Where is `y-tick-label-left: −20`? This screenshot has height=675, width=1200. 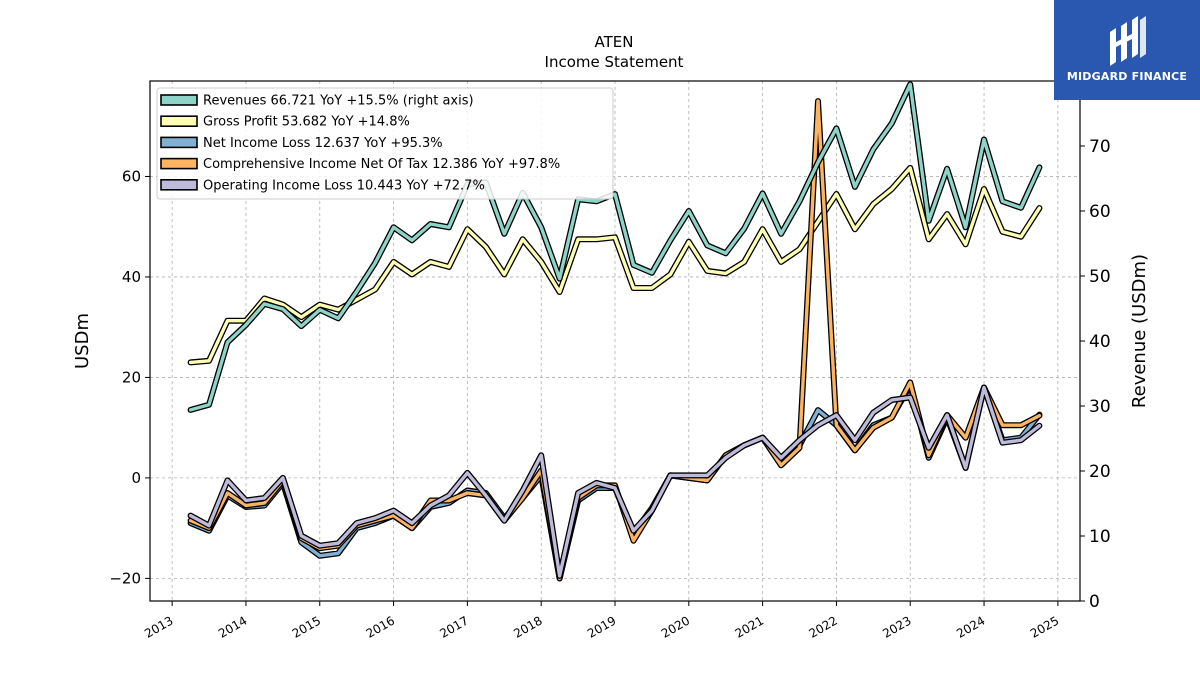 y-tick-label-left: −20 is located at coordinates (125, 578).